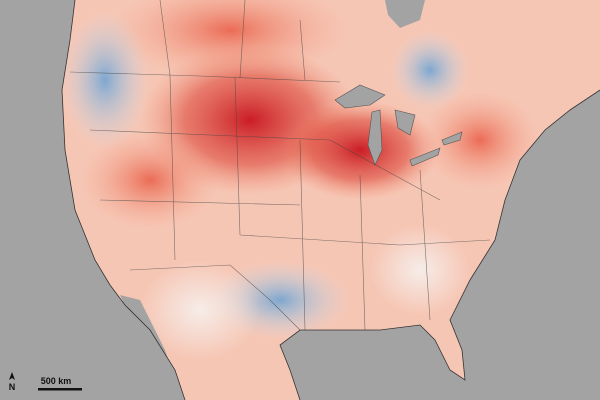 The height and width of the screenshot is (400, 600). What do you see at coordinates (151, 347) in the screenshot?
I see `gulf-of-california` at bounding box center [151, 347].